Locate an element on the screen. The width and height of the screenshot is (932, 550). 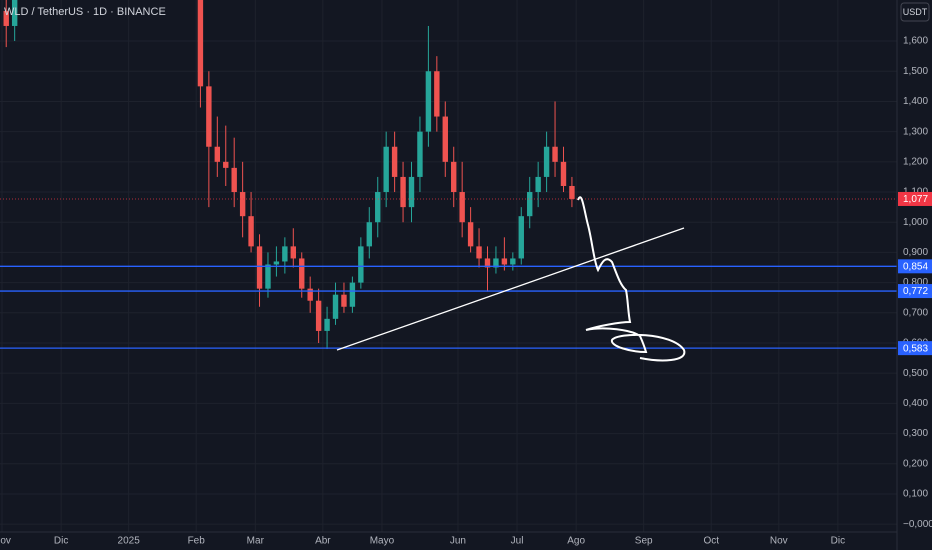
x-tick-label: Mayo is located at coordinates (382, 541).